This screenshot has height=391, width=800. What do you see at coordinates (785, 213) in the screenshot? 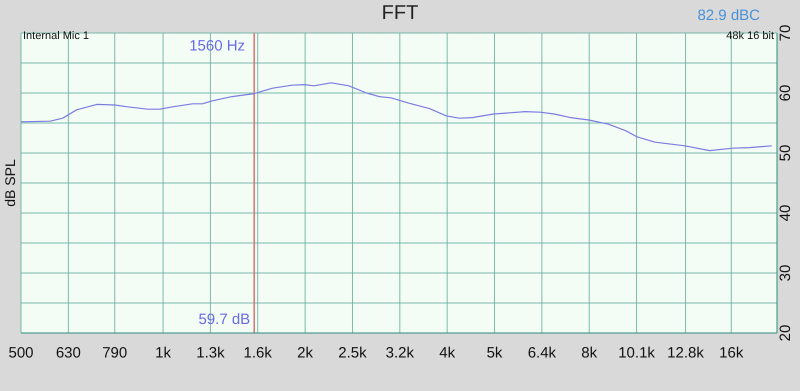
I see `y-tick-label: 40` at bounding box center [785, 213].